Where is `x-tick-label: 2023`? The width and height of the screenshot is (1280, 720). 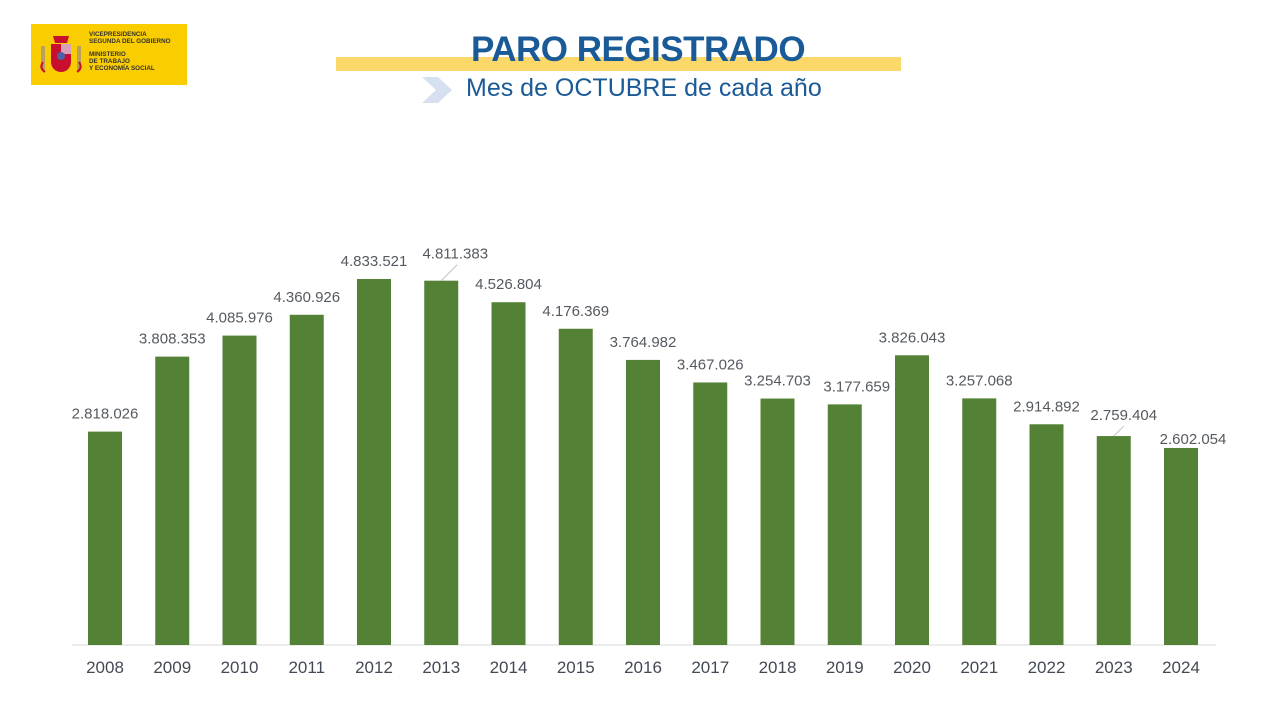
x-tick-label: 2023 is located at coordinates (1114, 667).